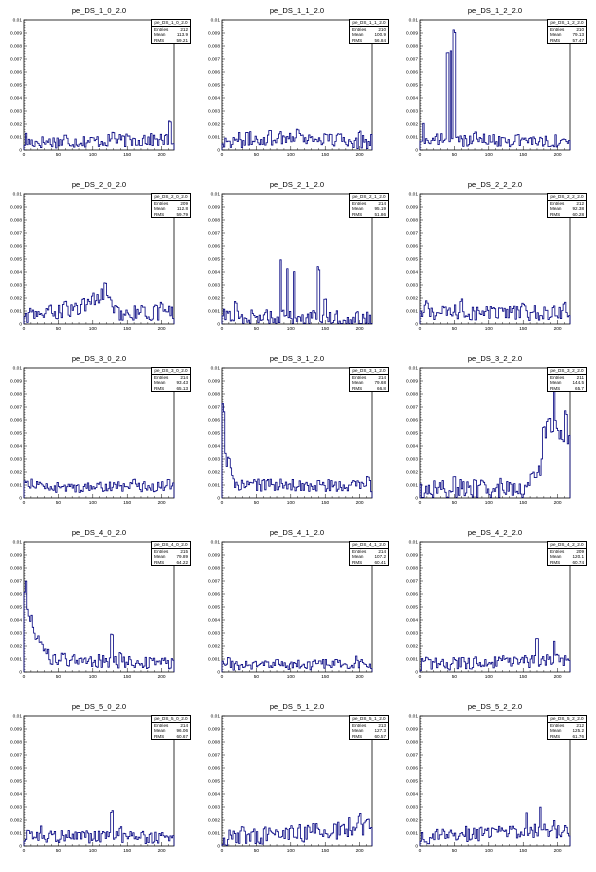 The height and width of the screenshot is (872, 596). I want to click on stats-entries-value: 210, so click(580, 29).